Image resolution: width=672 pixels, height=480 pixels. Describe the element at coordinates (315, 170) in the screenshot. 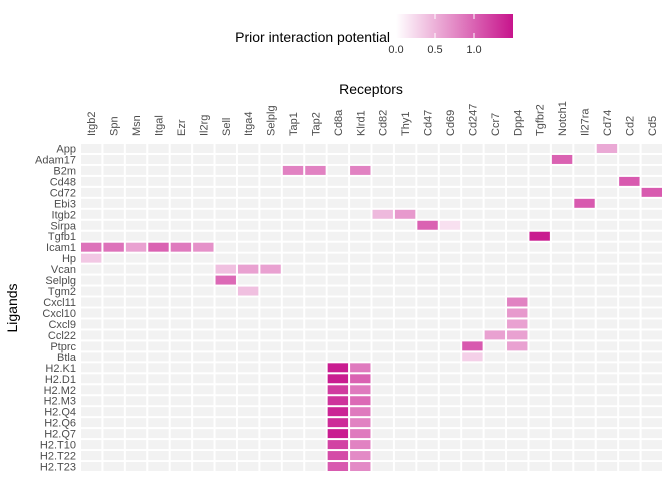

I see `heatmap-cell-B2m-Tap2` at that location.